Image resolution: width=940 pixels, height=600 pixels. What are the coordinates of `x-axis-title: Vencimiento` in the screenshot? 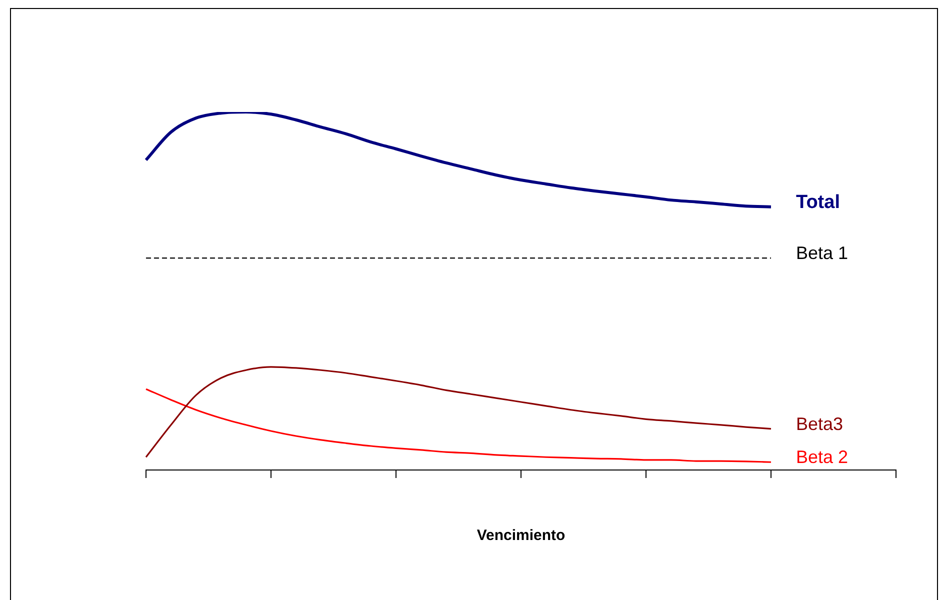 It's located at (521, 535).